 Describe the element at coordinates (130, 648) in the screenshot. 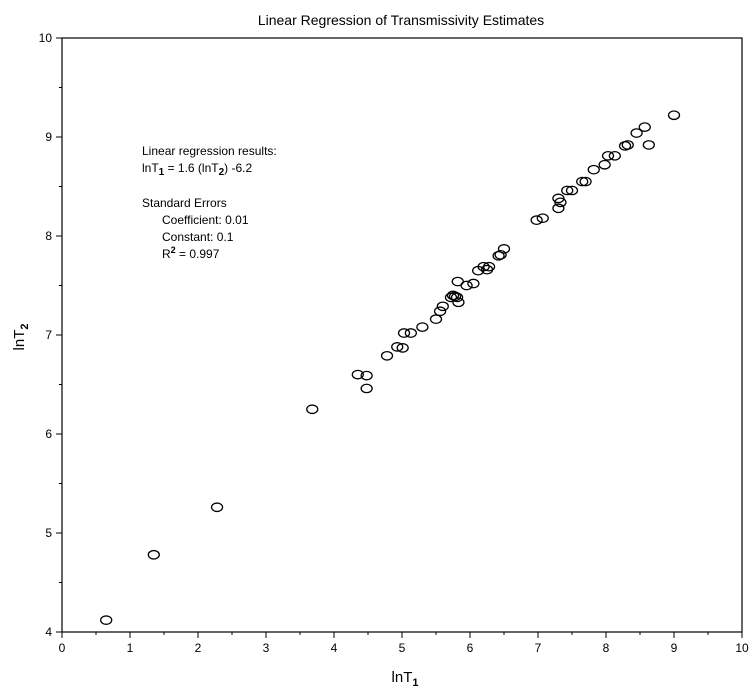

I see `x-tick-label: 1` at that location.